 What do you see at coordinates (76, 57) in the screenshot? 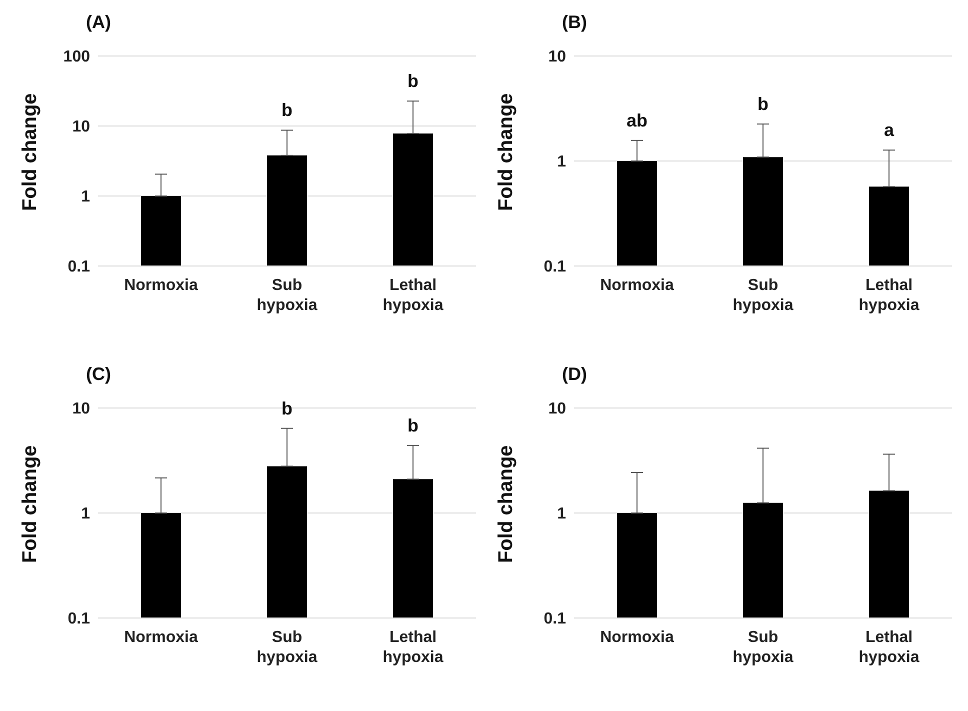
I see `y-tick-label: 100` at bounding box center [76, 57].